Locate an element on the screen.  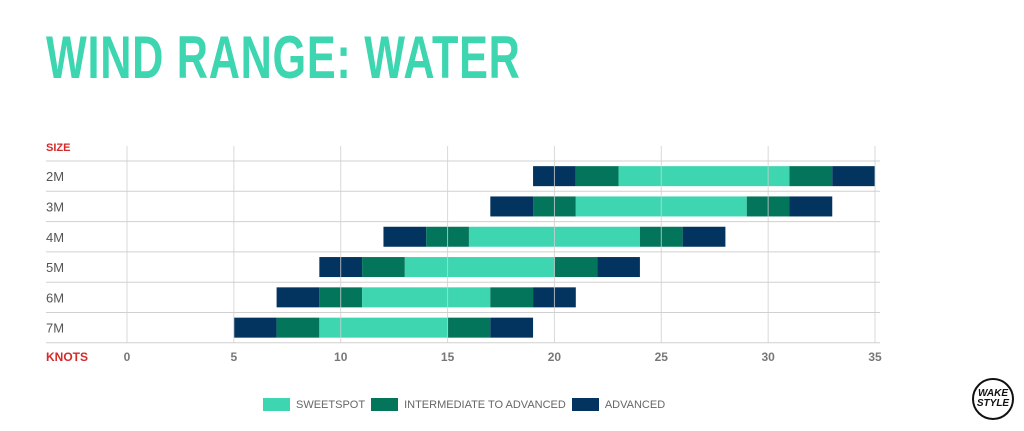
bar-5M-sweetspot is located at coordinates (479, 267).